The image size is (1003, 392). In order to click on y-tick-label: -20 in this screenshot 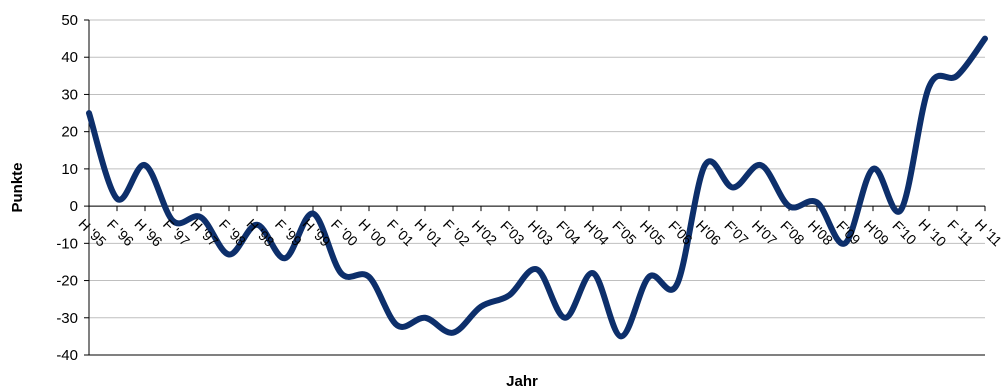, I will do `click(67, 281)`.